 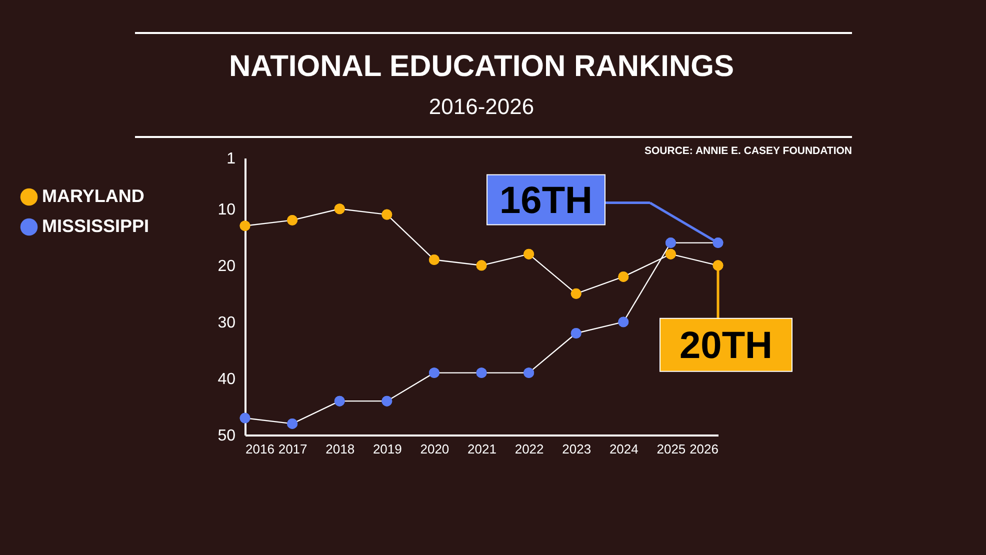 I want to click on x-tick-label: 2017, so click(x=293, y=449).